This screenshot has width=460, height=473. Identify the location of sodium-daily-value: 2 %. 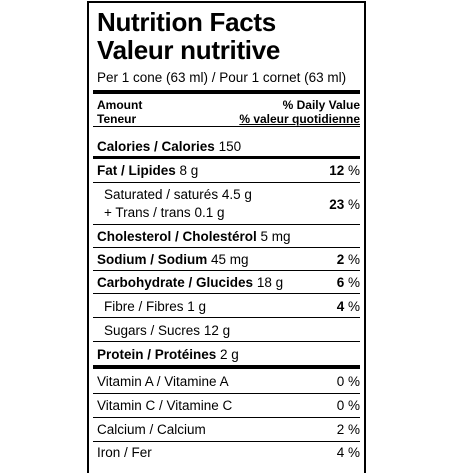
(348, 259).